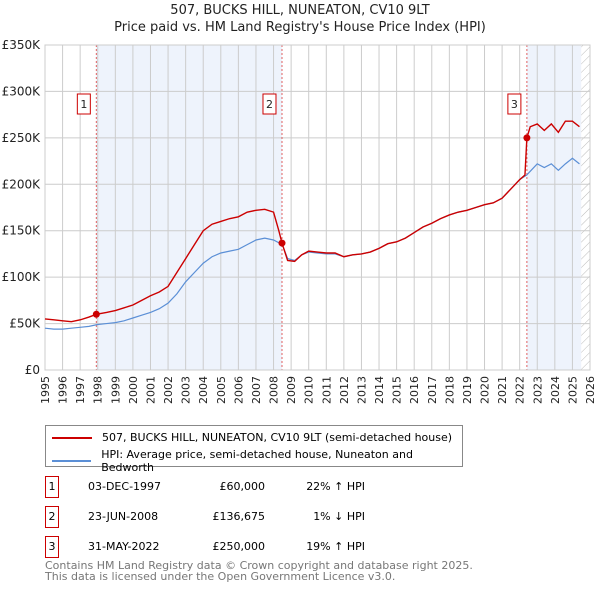 This screenshot has height=590, width=600. I want to click on x-tick-label: 2021, so click(502, 390).